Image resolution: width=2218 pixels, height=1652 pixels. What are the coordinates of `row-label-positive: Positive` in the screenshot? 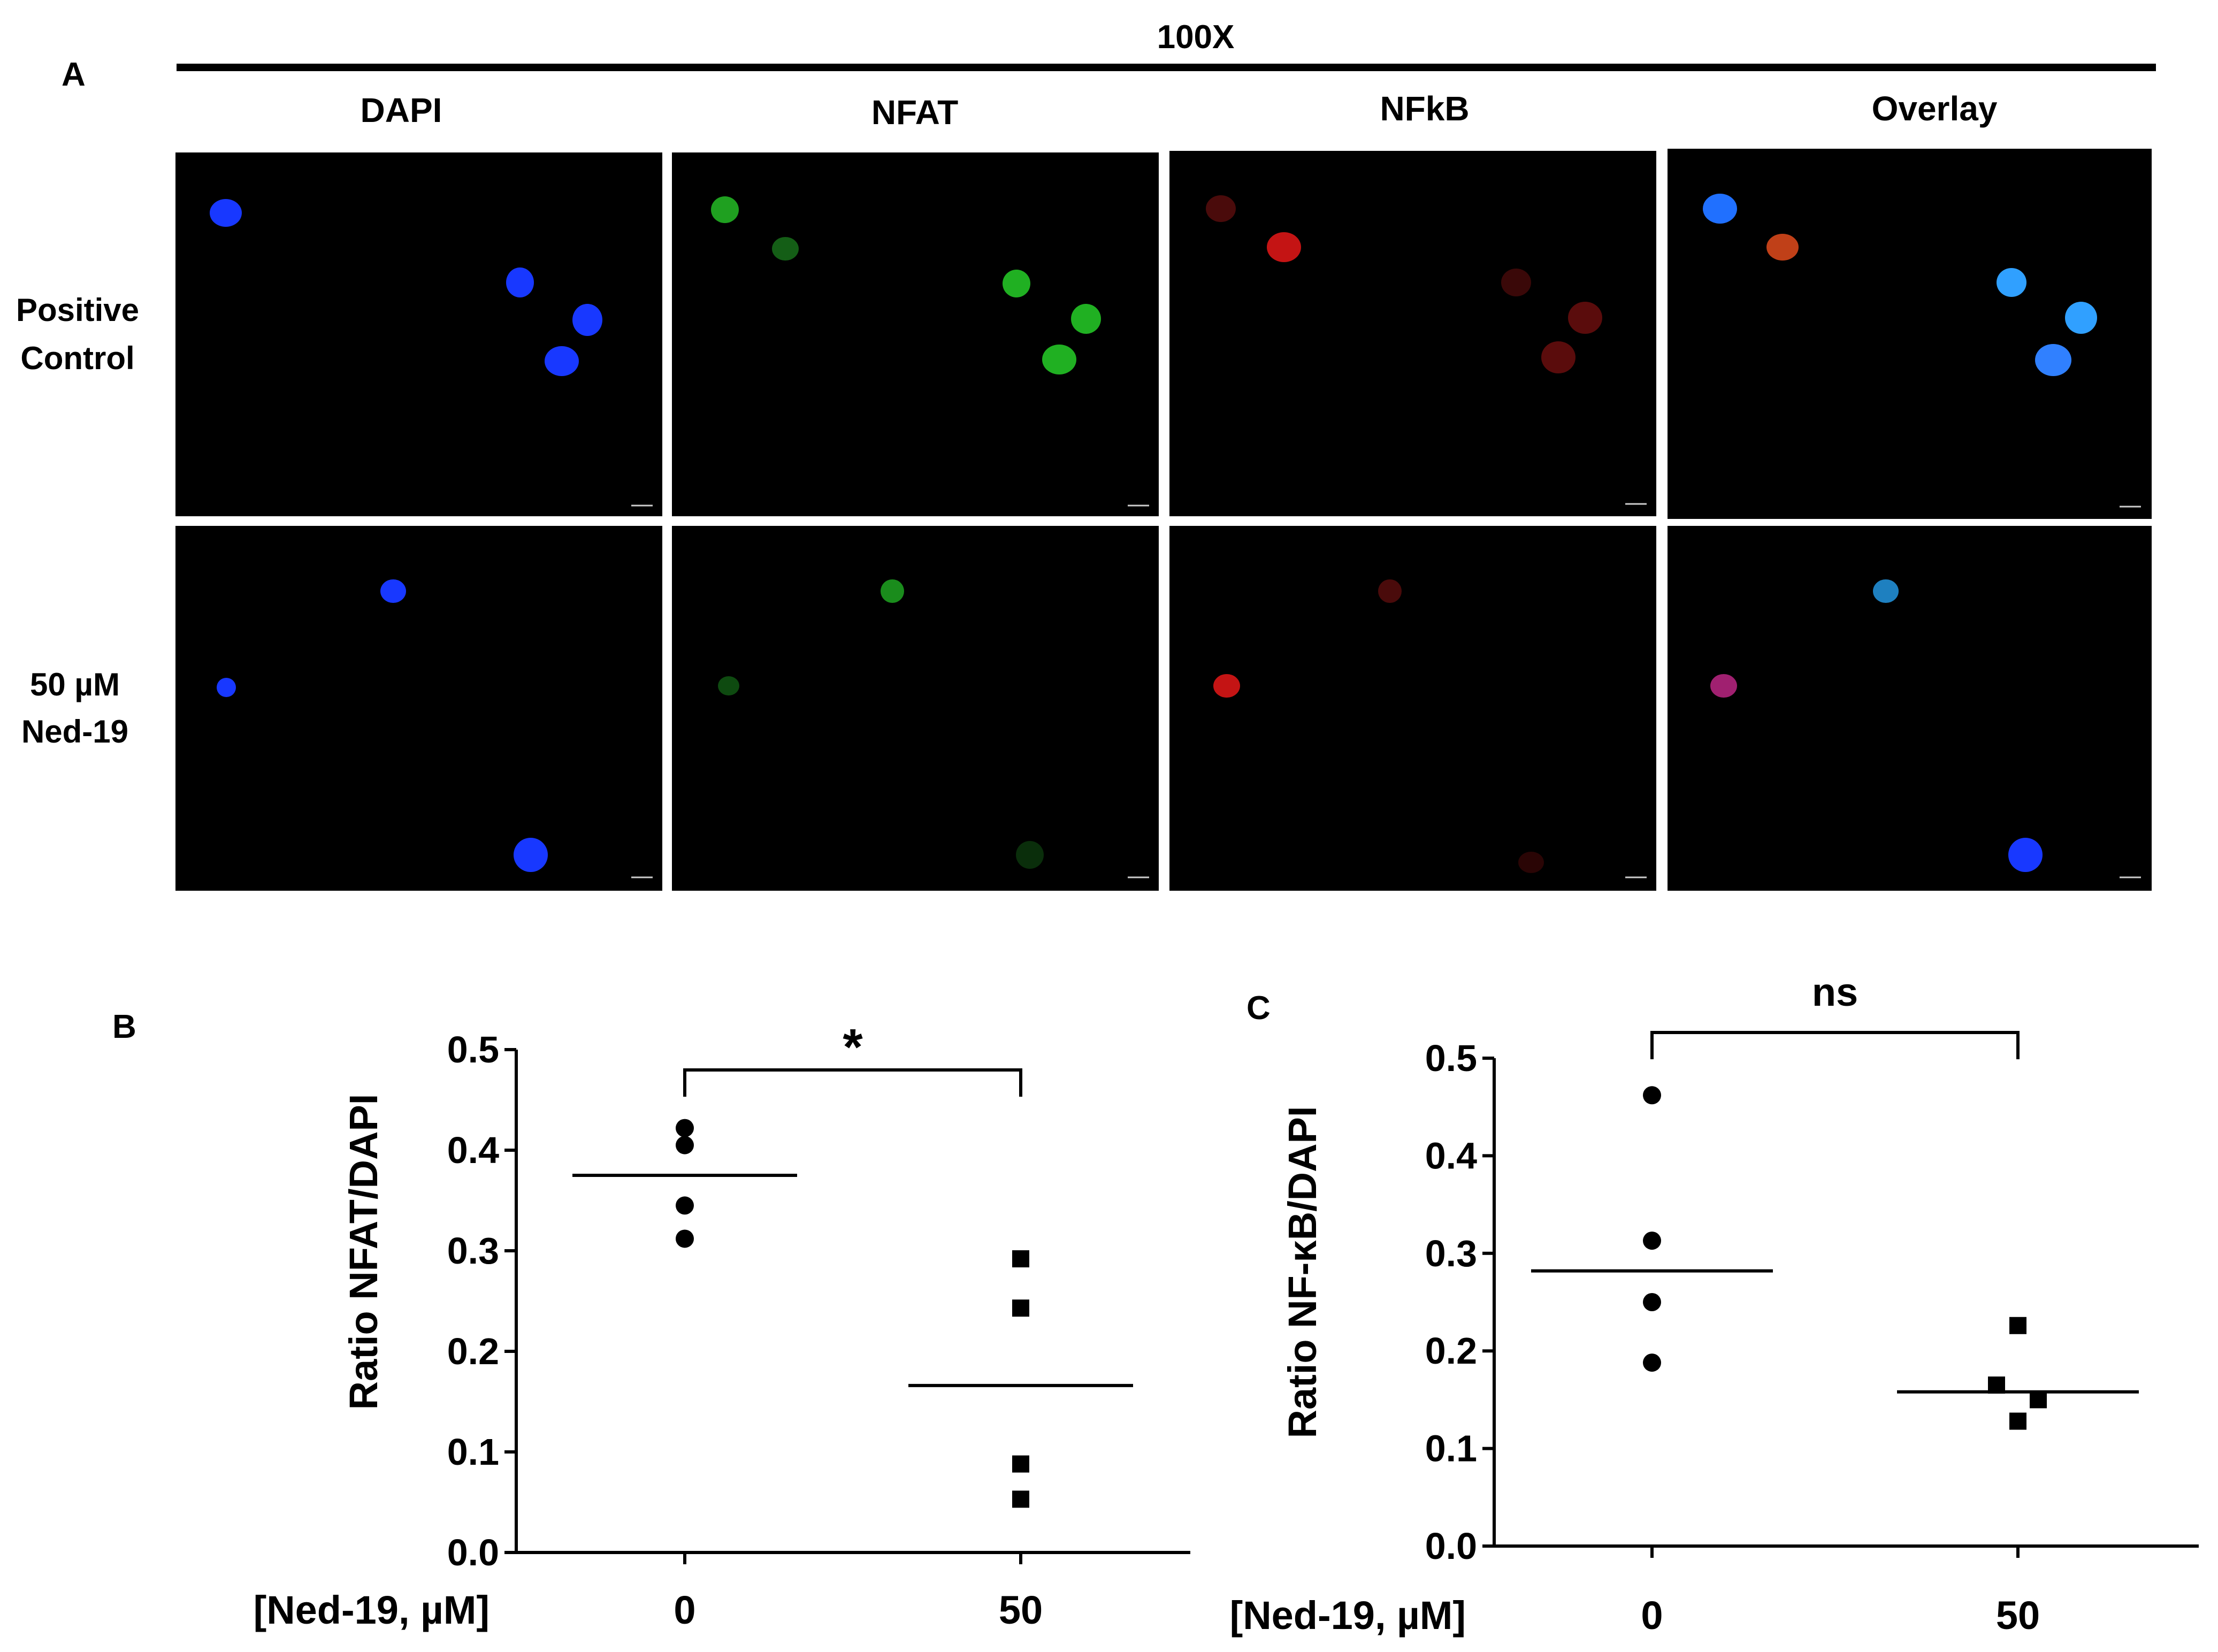 It's located at (77, 310).